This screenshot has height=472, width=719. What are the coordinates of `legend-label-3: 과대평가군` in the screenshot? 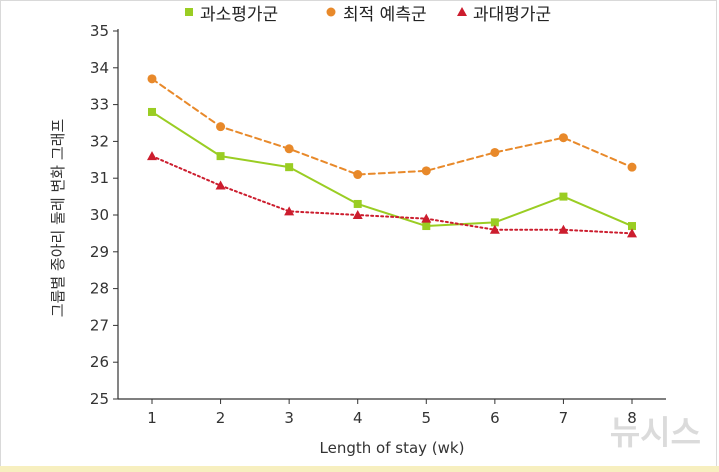 It's located at (512, 15).